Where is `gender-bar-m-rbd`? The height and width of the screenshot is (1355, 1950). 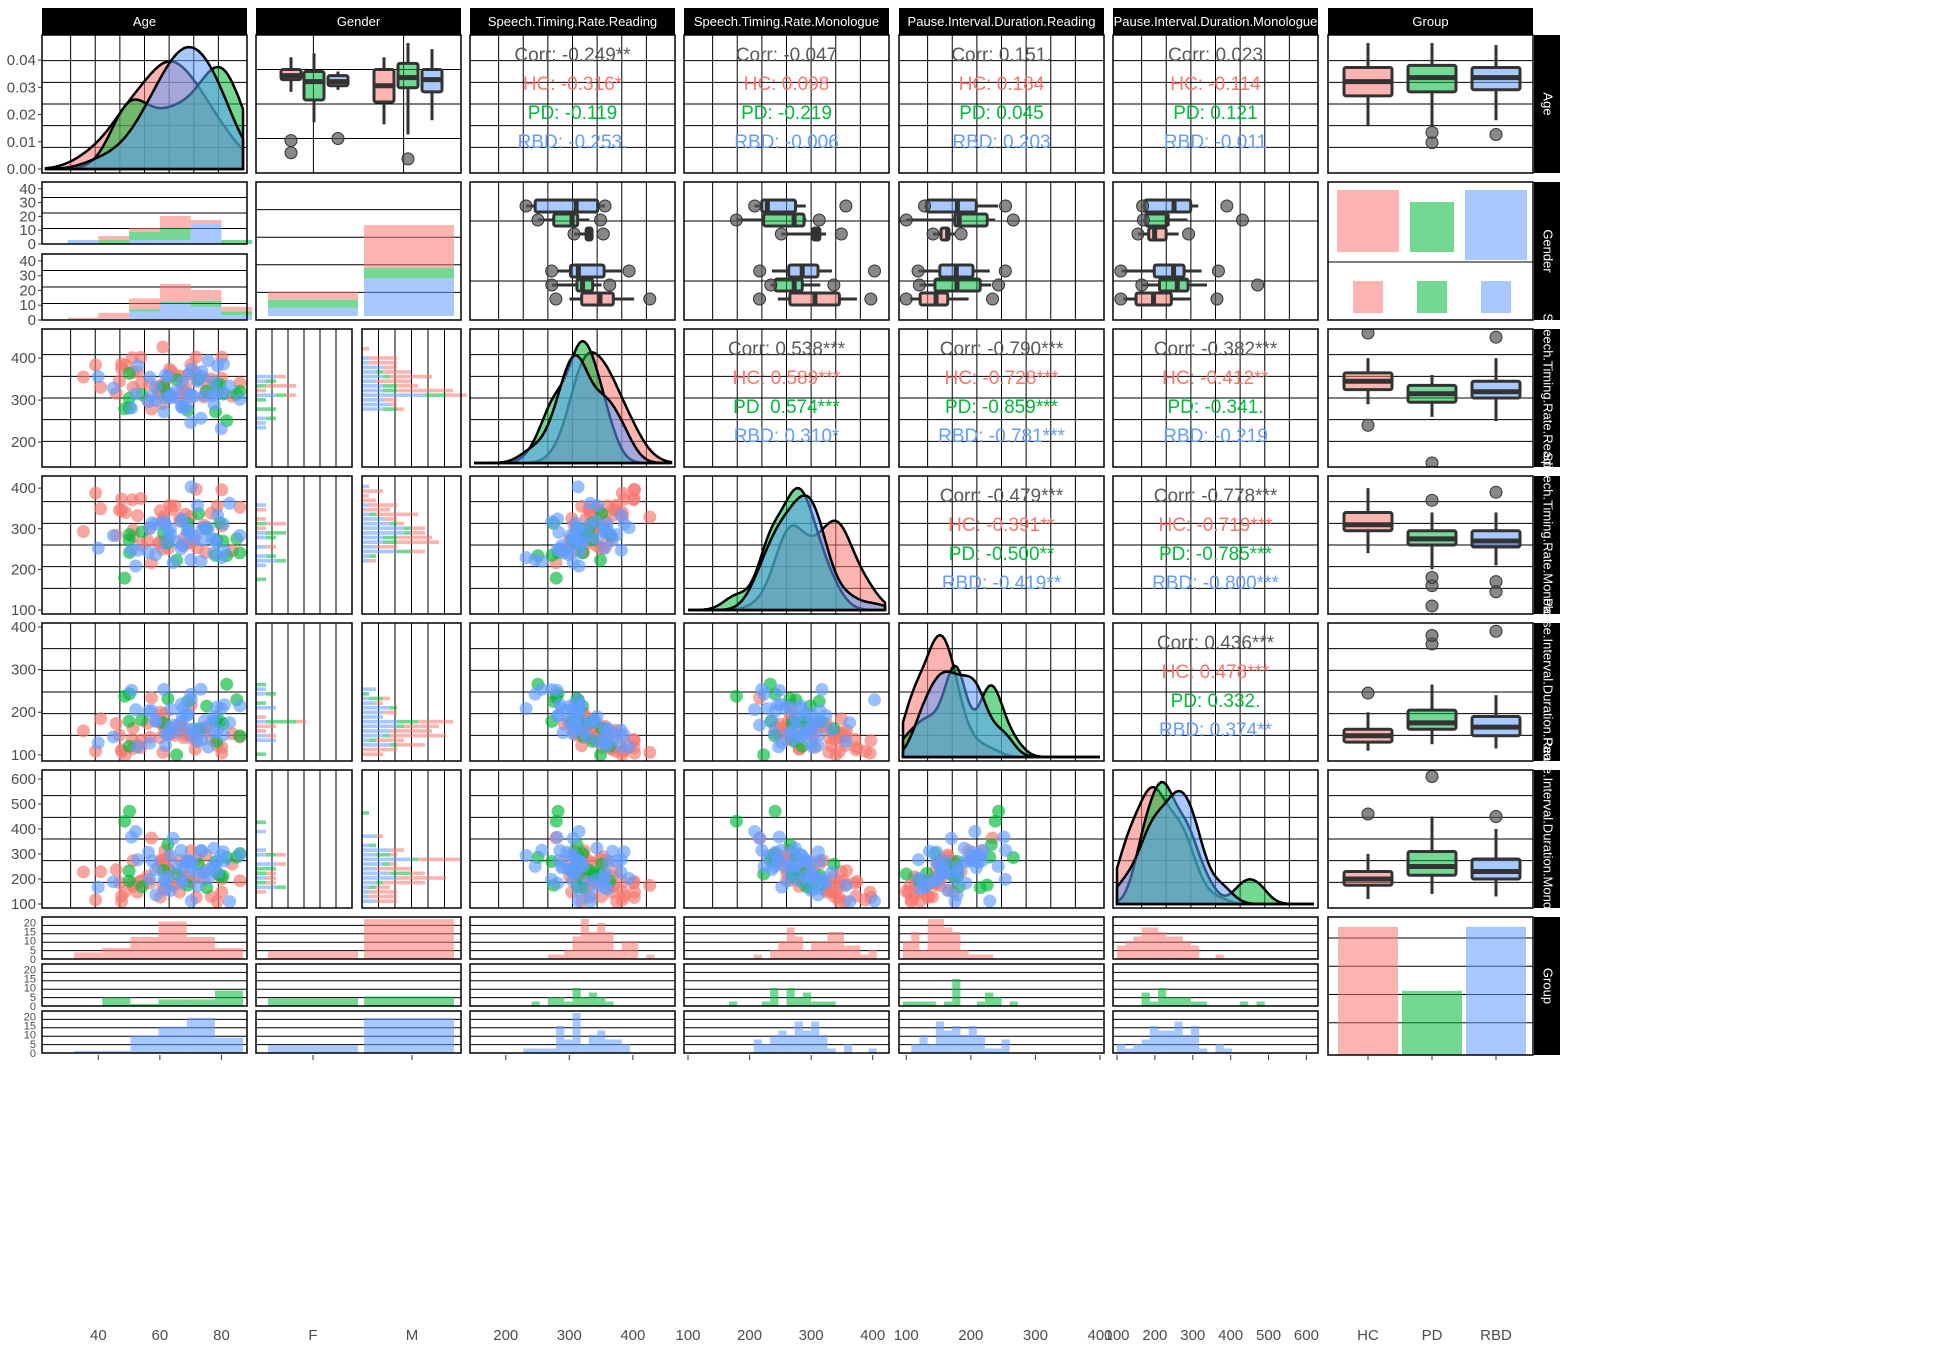
gender-bar-m-rbd is located at coordinates (409, 297).